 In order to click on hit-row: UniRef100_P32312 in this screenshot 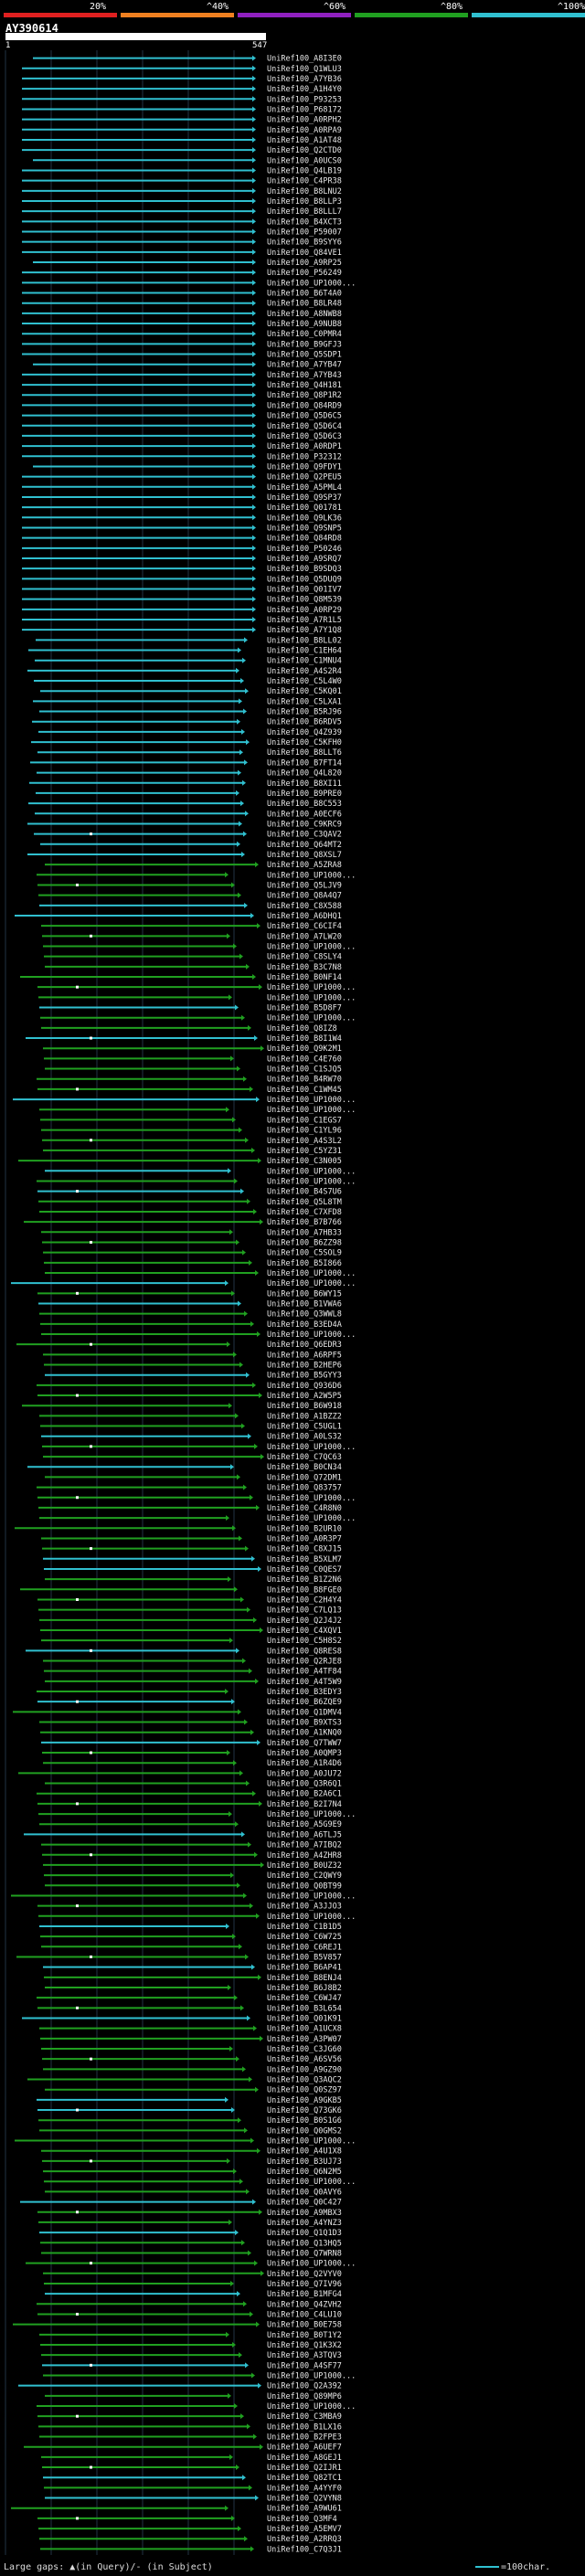, I will do `click(182, 456)`.